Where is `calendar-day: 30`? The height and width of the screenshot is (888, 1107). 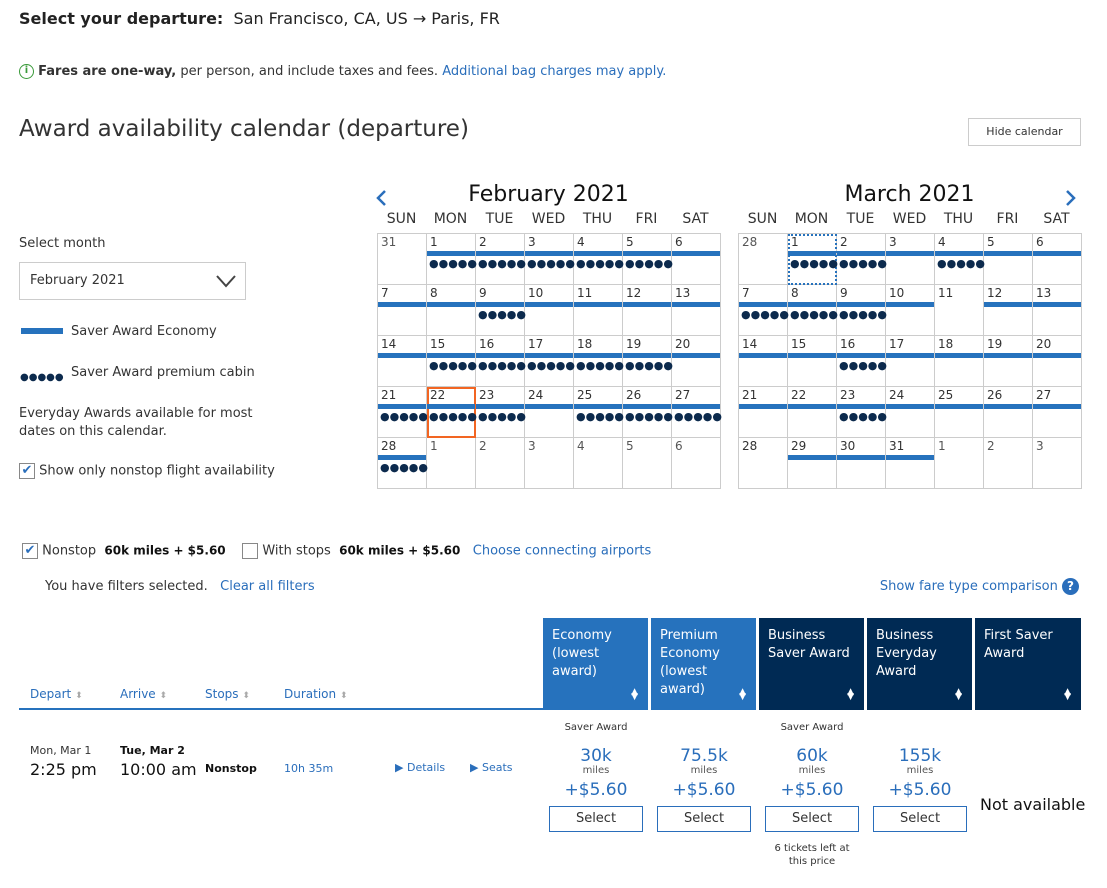
calendar-day: 30 is located at coordinates (861, 463).